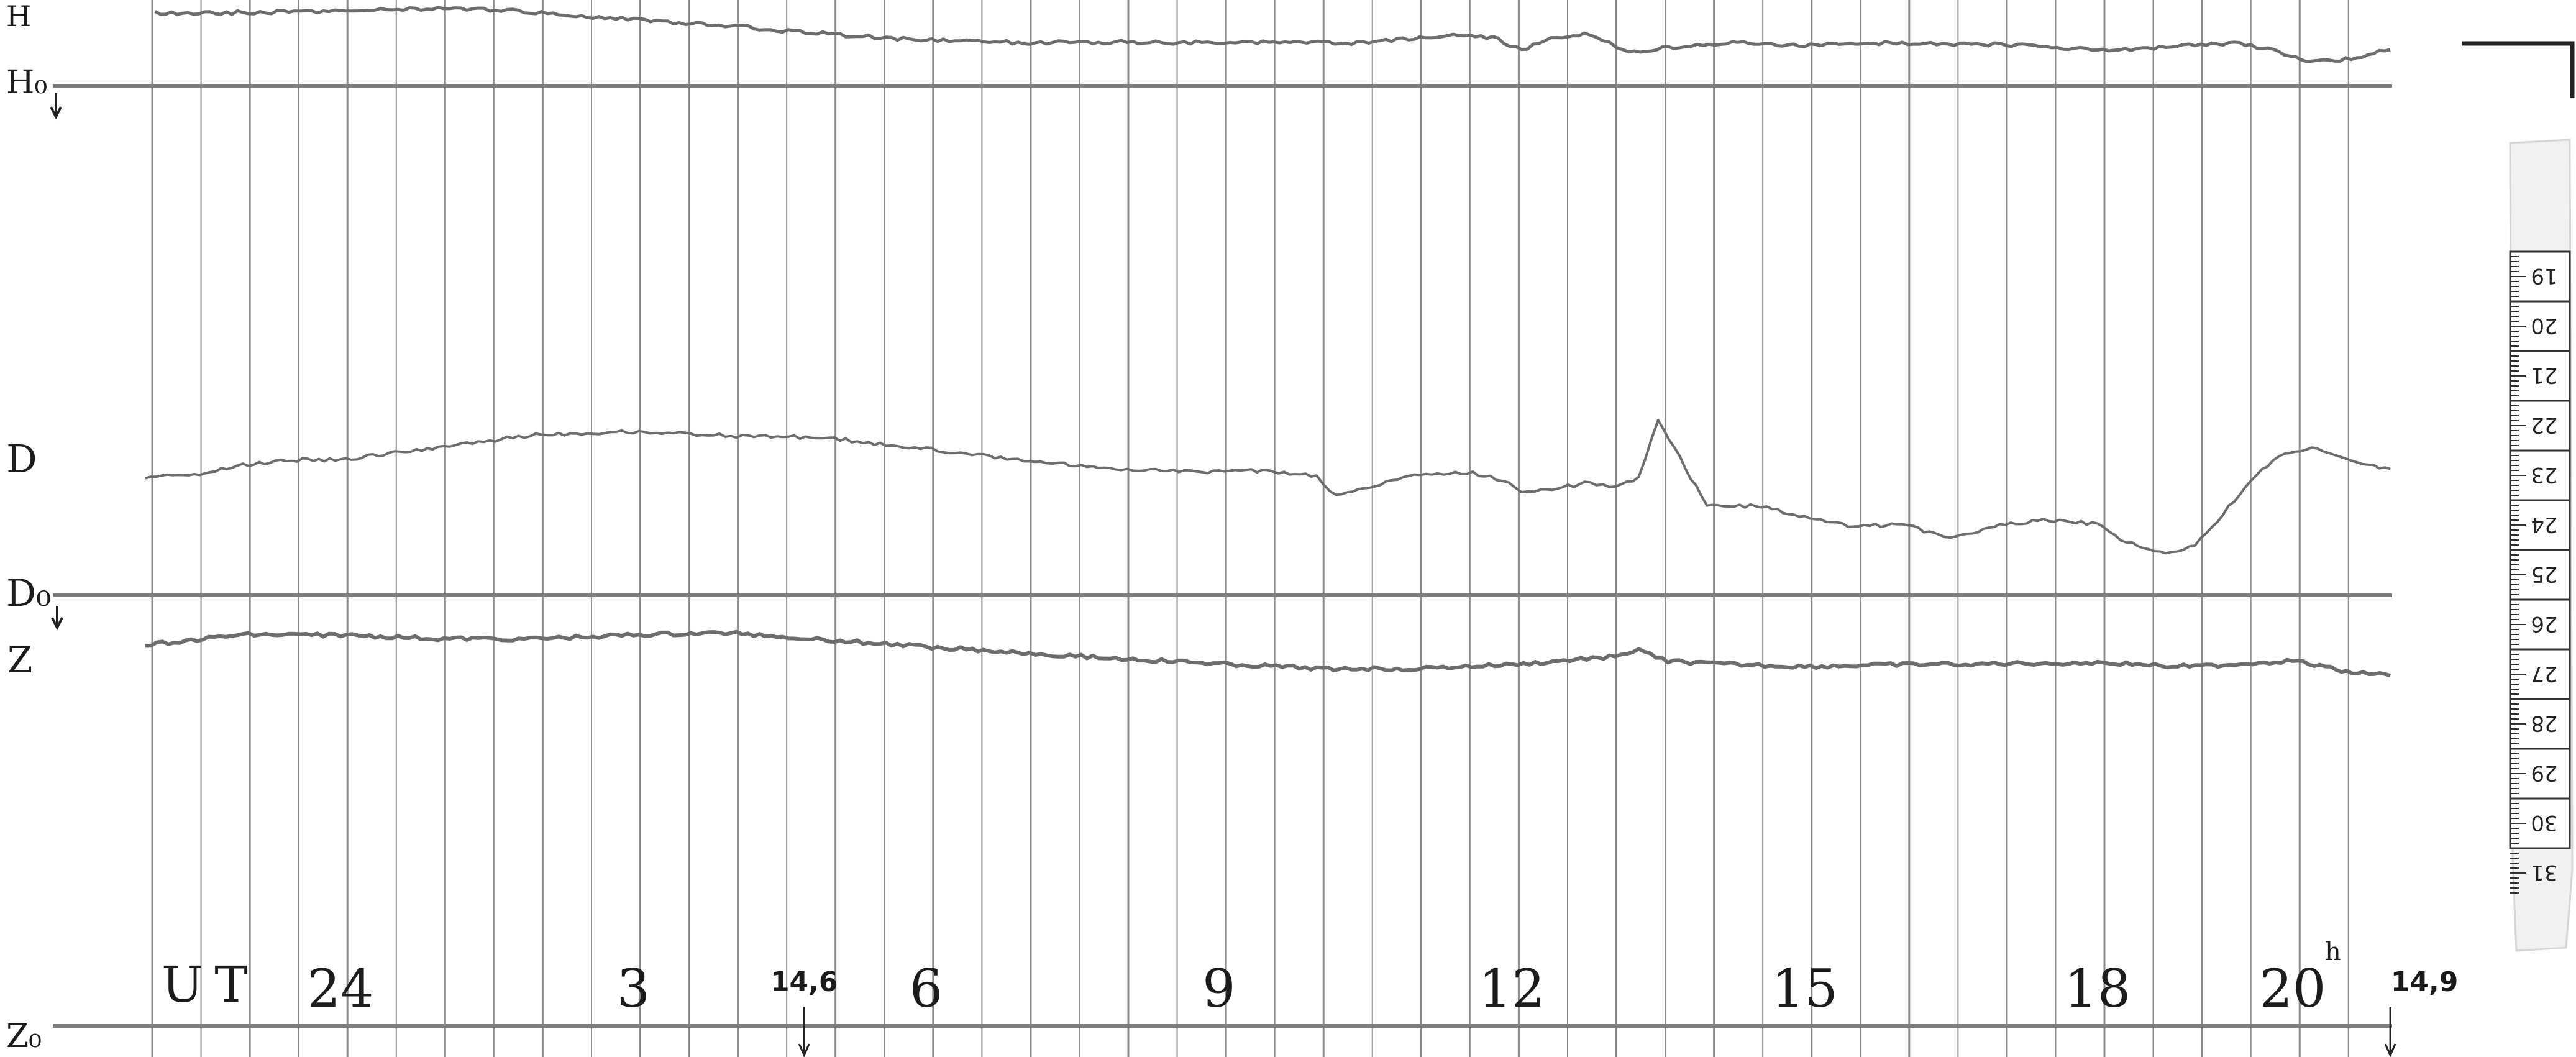 The image size is (2576, 1057). Describe the element at coordinates (2544, 524) in the screenshot. I see `scale-tick-label: 24` at that location.